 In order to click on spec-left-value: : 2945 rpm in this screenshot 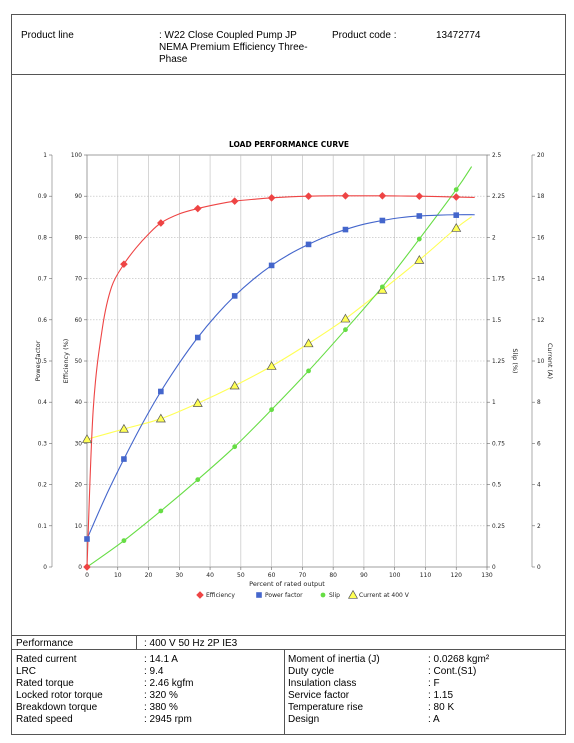, I will do `click(168, 719)`.